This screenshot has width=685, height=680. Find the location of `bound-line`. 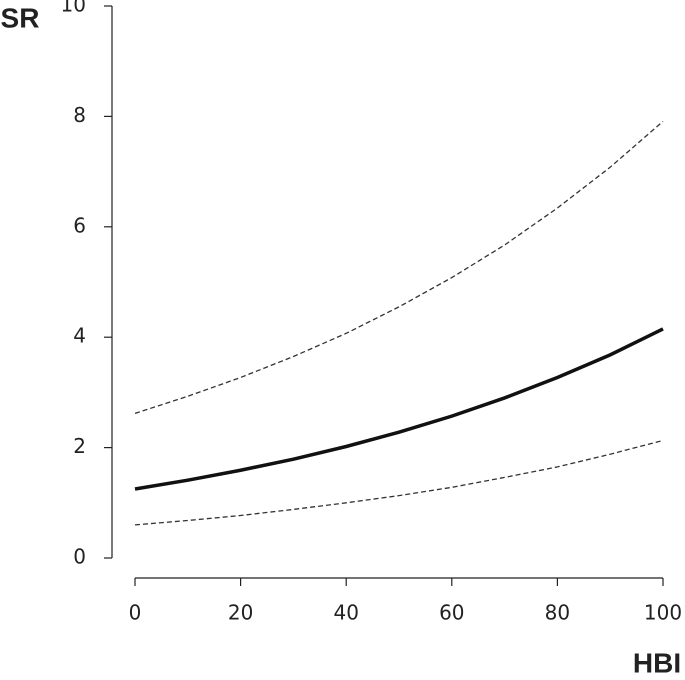

bound-line is located at coordinates (399, 482).